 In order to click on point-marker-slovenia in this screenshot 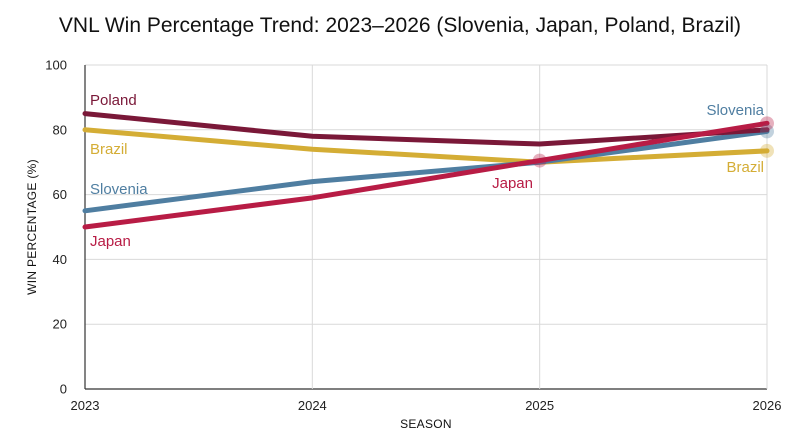, I will do `click(767, 131)`.